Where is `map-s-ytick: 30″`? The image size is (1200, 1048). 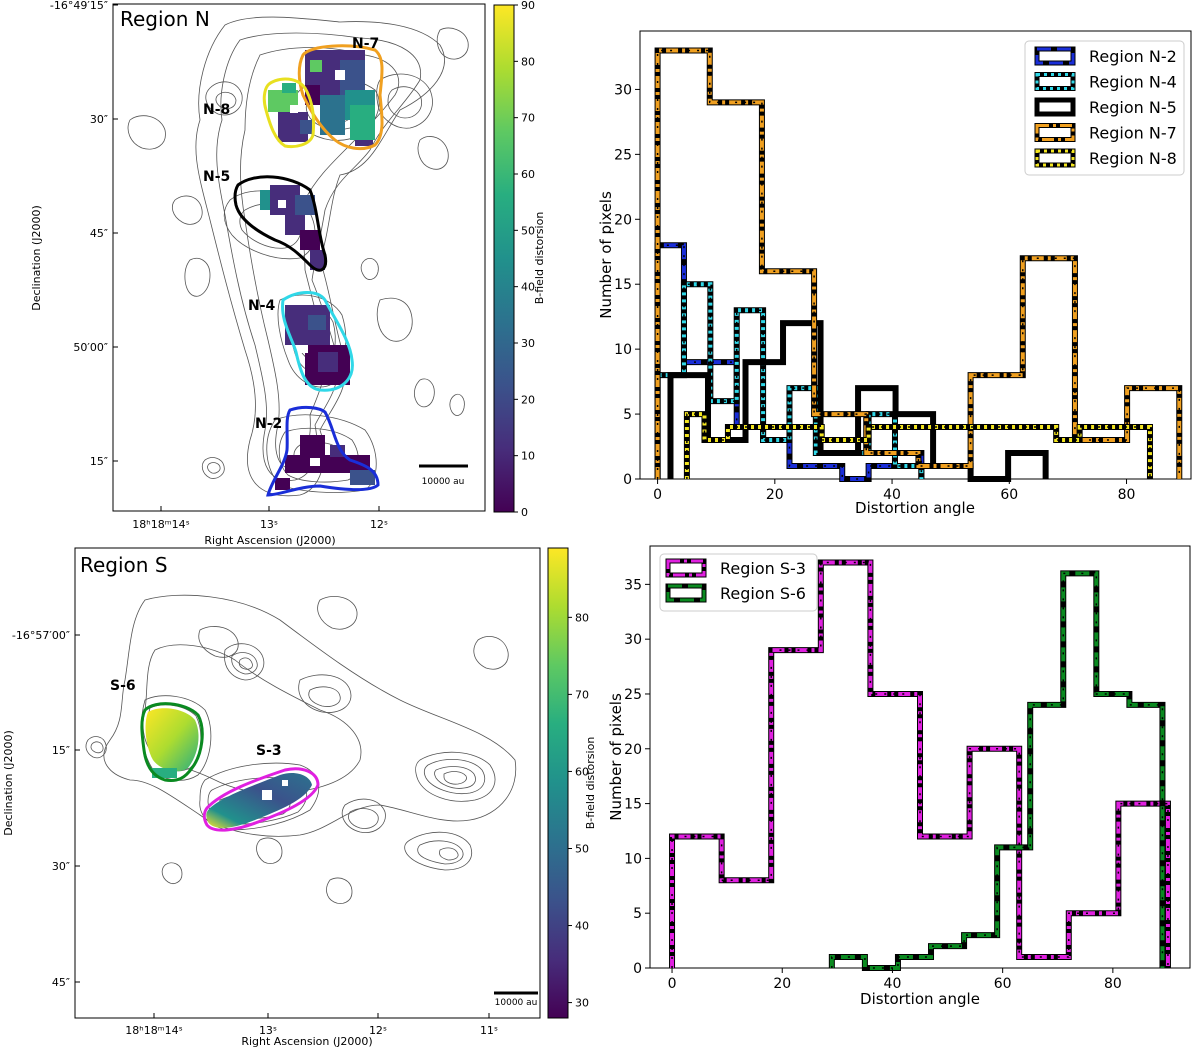
map-s-ytick: 30″ is located at coordinates (61, 866).